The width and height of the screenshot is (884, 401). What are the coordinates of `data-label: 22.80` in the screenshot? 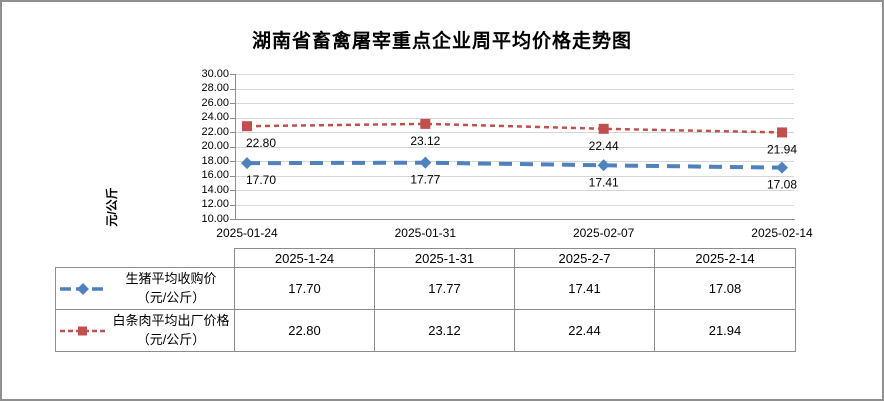 It's located at (261, 143).